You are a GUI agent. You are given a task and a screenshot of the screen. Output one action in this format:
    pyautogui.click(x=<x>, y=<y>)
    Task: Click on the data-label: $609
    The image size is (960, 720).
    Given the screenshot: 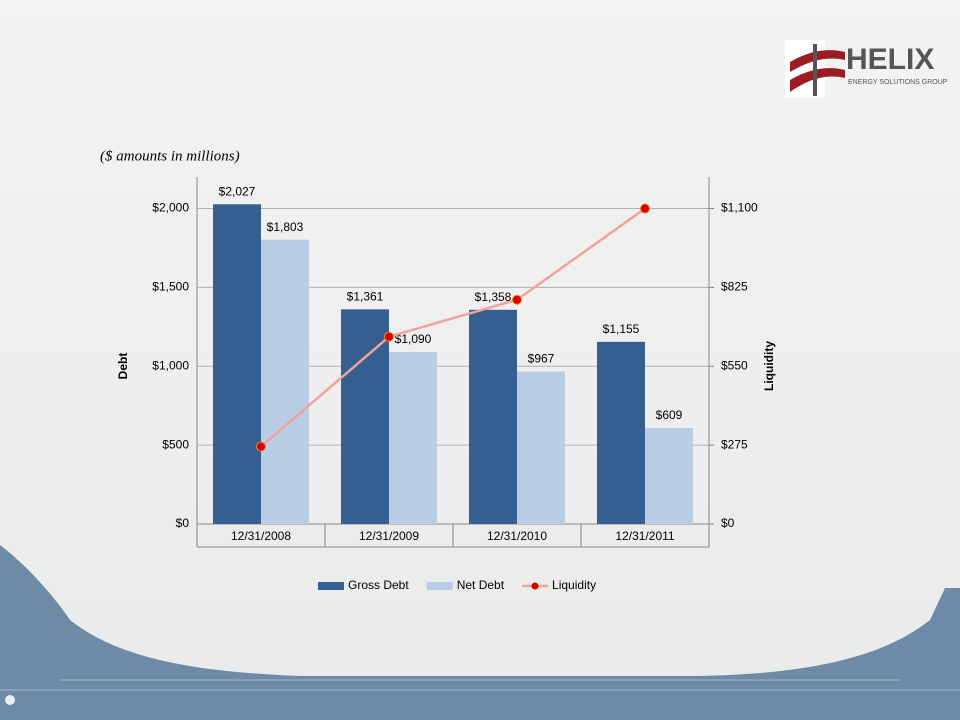 What is the action you would take?
    pyautogui.click(x=669, y=415)
    